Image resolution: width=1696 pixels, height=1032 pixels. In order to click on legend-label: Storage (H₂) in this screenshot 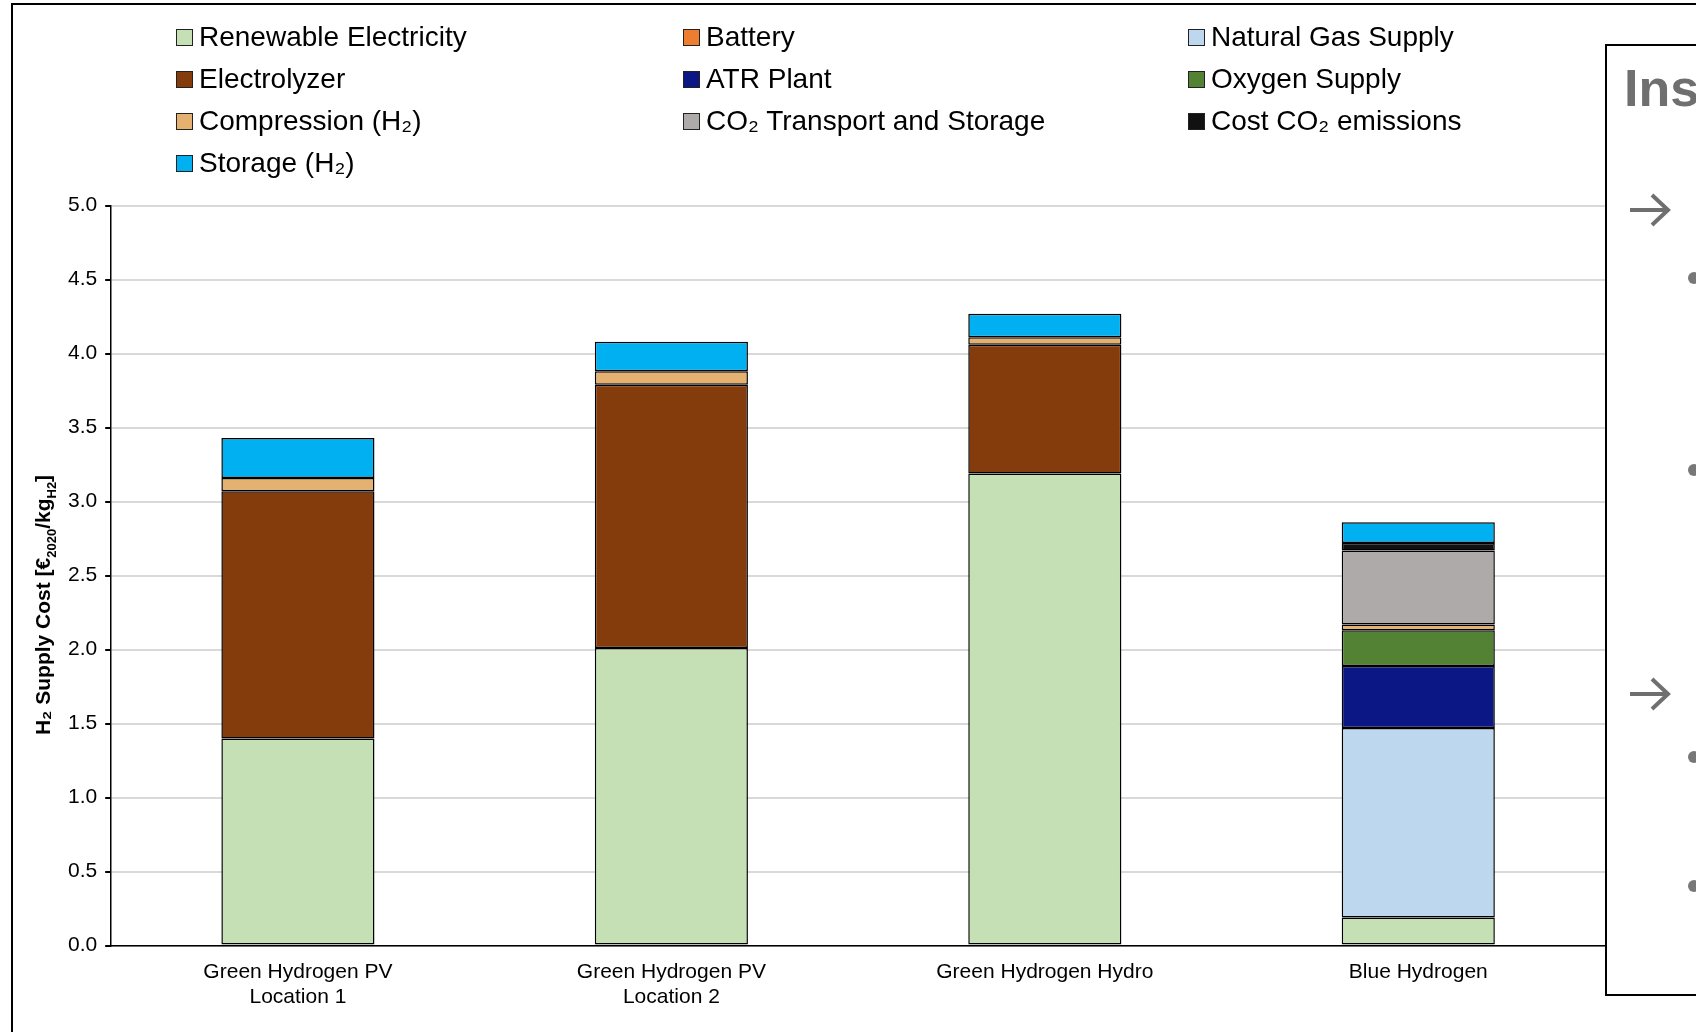, I will do `click(277, 163)`.